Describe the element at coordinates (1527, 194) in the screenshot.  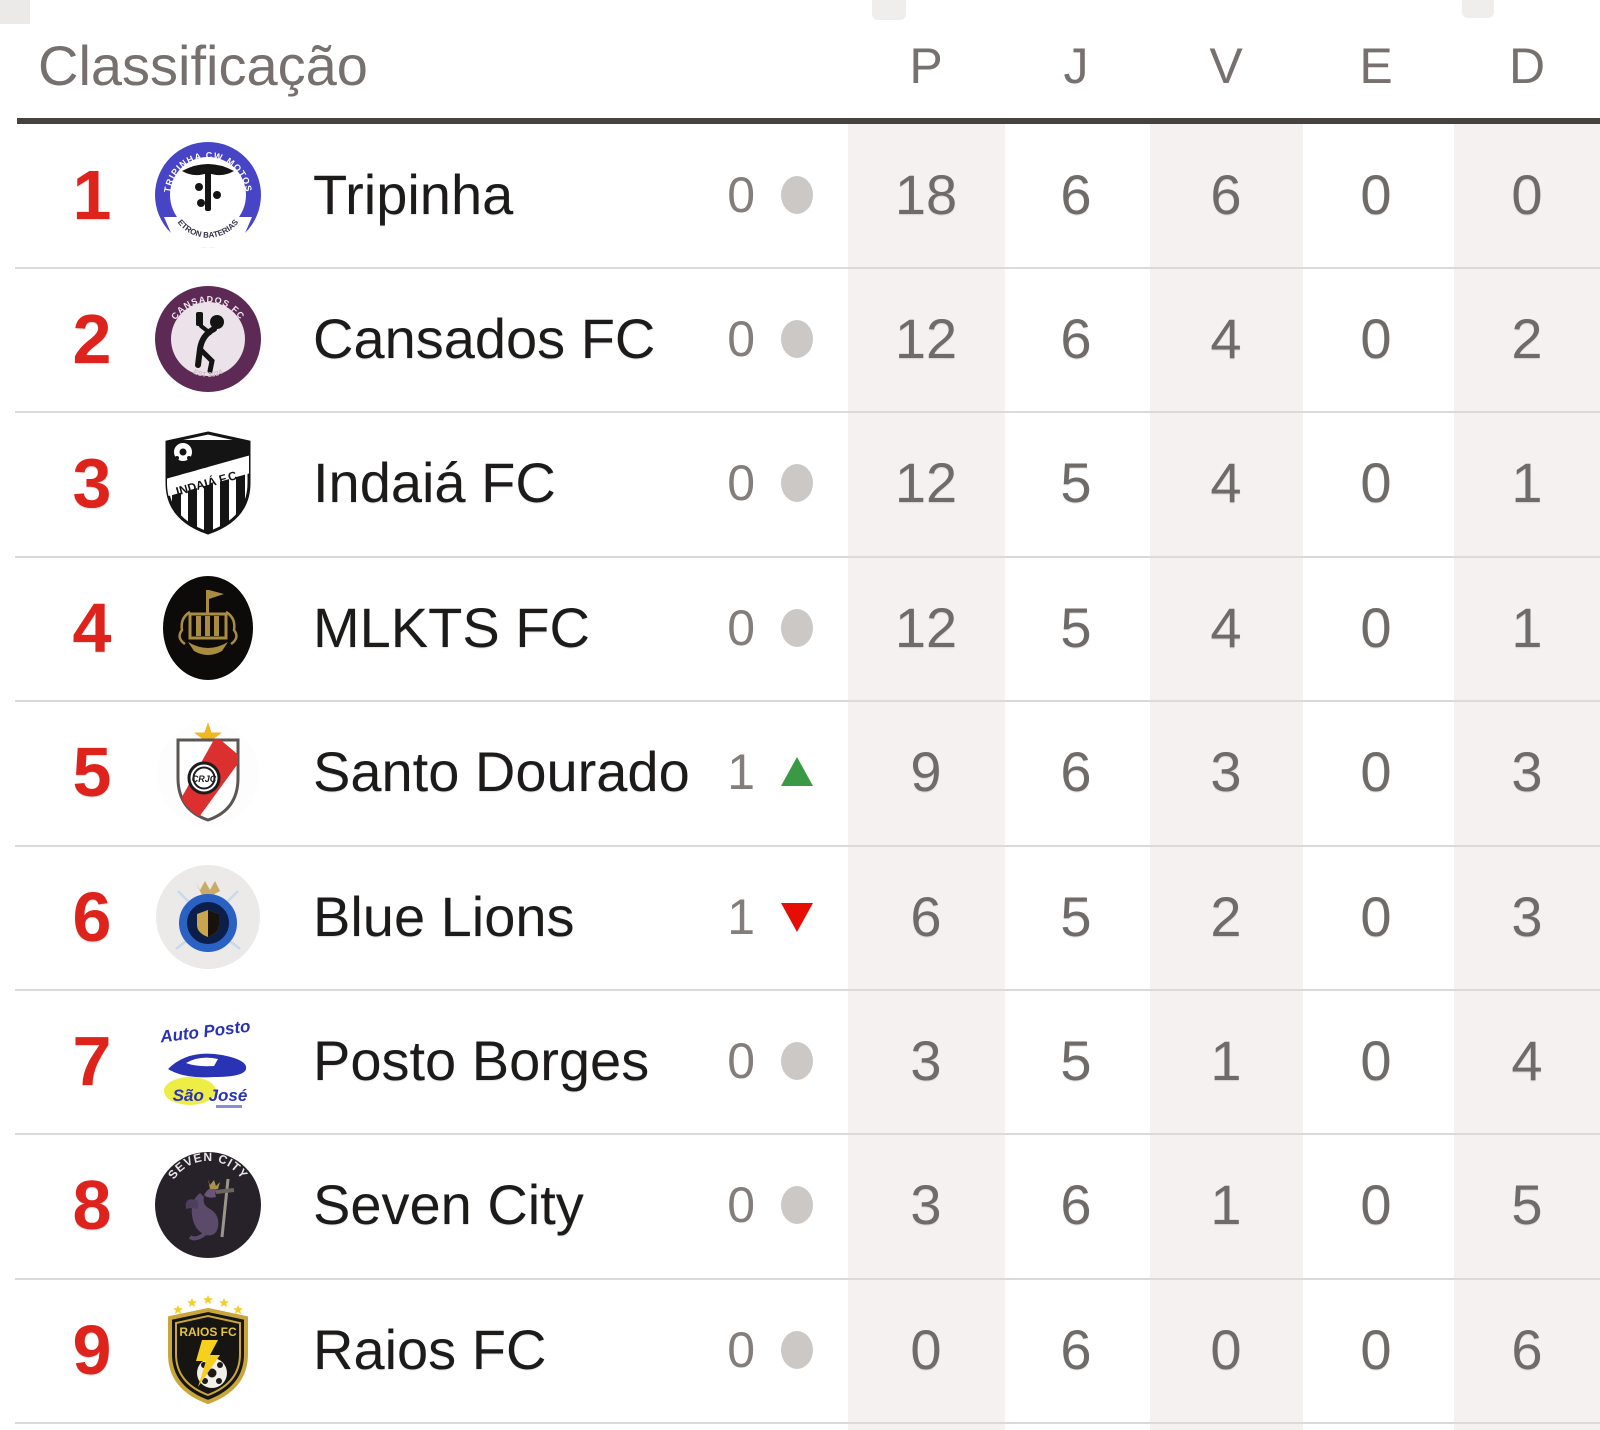
I see `stat-losses: 0` at that location.